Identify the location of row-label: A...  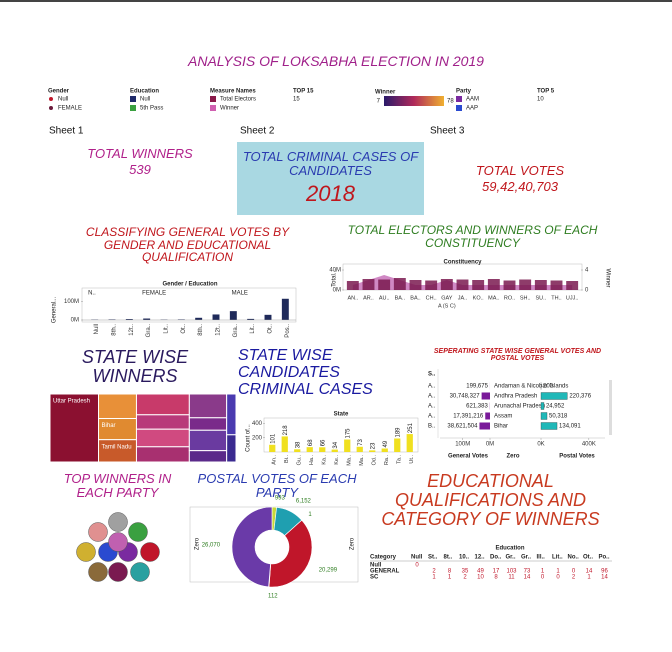
(432, 387).